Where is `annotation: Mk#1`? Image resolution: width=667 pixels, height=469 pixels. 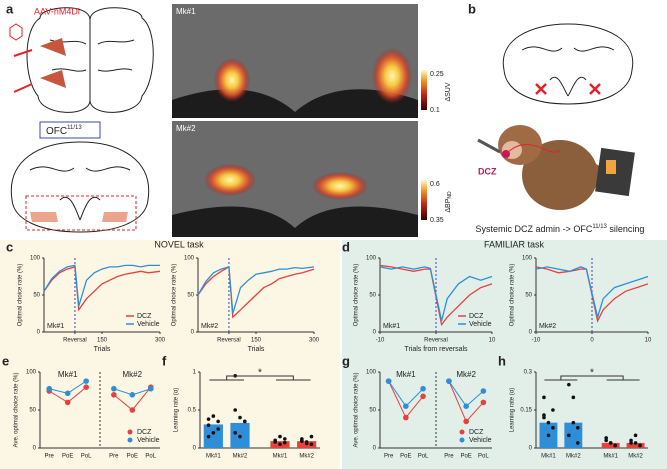
annotation: Mk#1 is located at coordinates (55, 326).